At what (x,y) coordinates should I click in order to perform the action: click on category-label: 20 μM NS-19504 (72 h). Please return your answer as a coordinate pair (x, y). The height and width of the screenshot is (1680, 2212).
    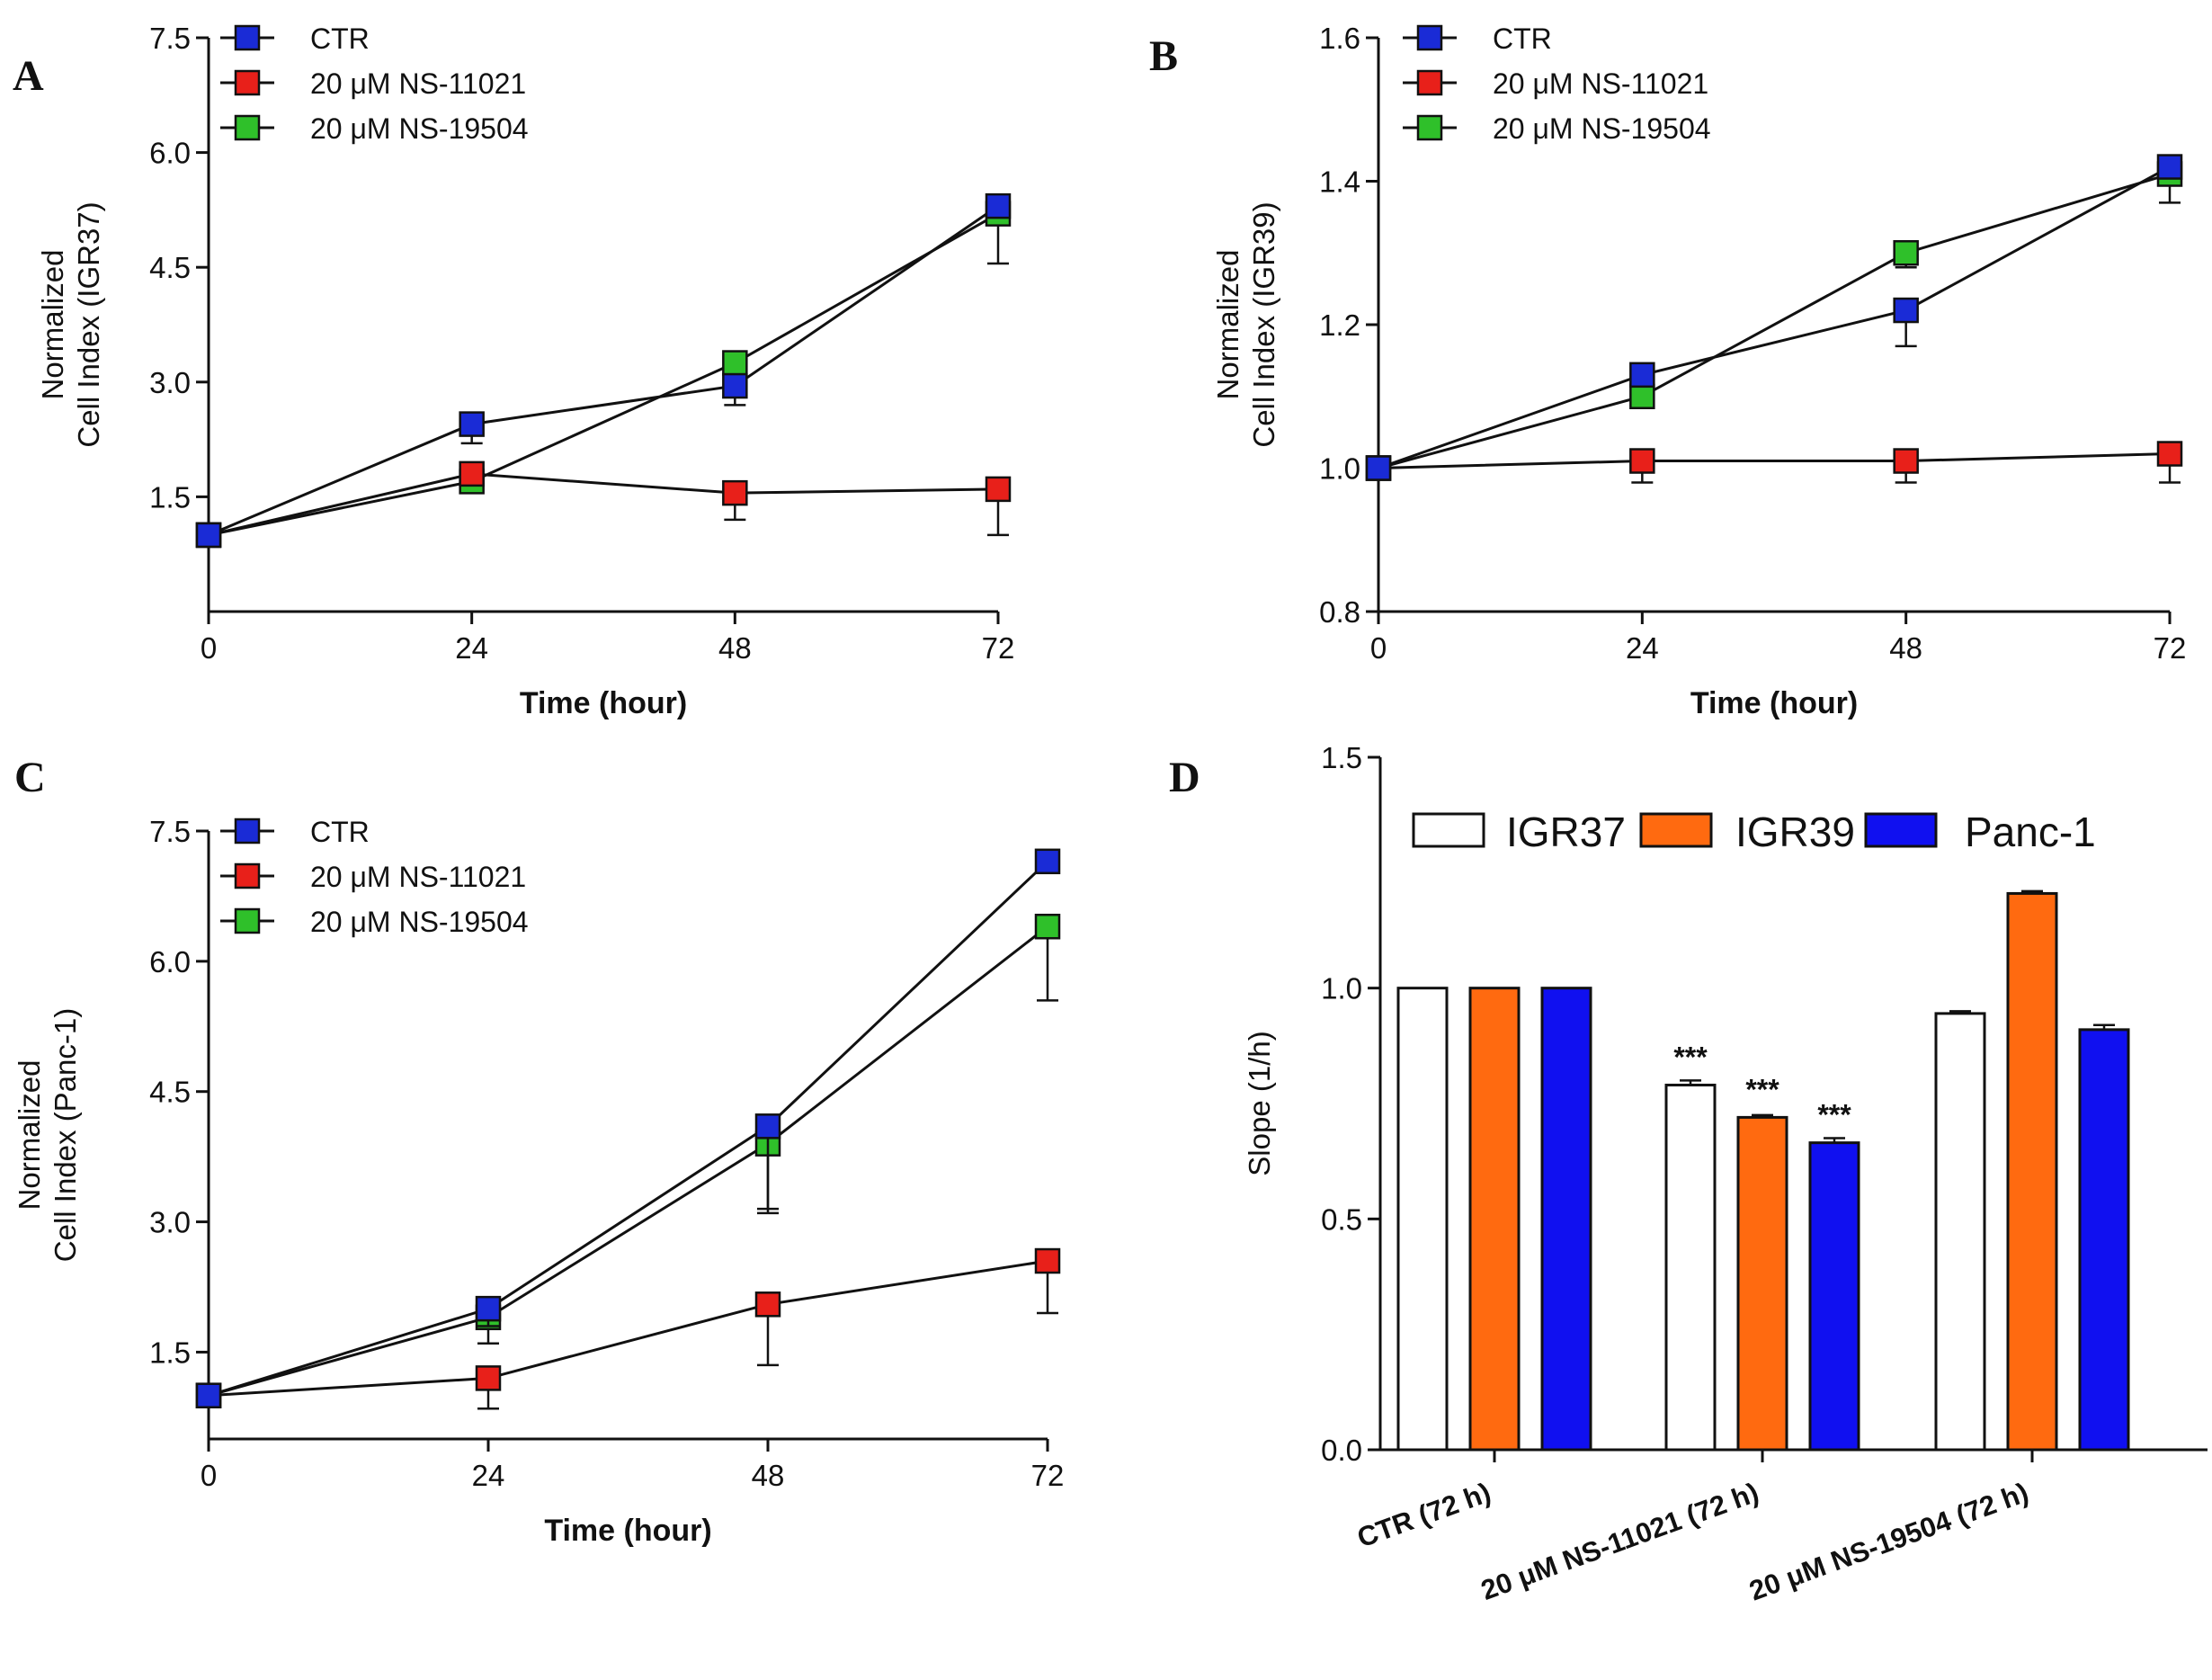
    Looking at the image, I should click on (1889, 1542).